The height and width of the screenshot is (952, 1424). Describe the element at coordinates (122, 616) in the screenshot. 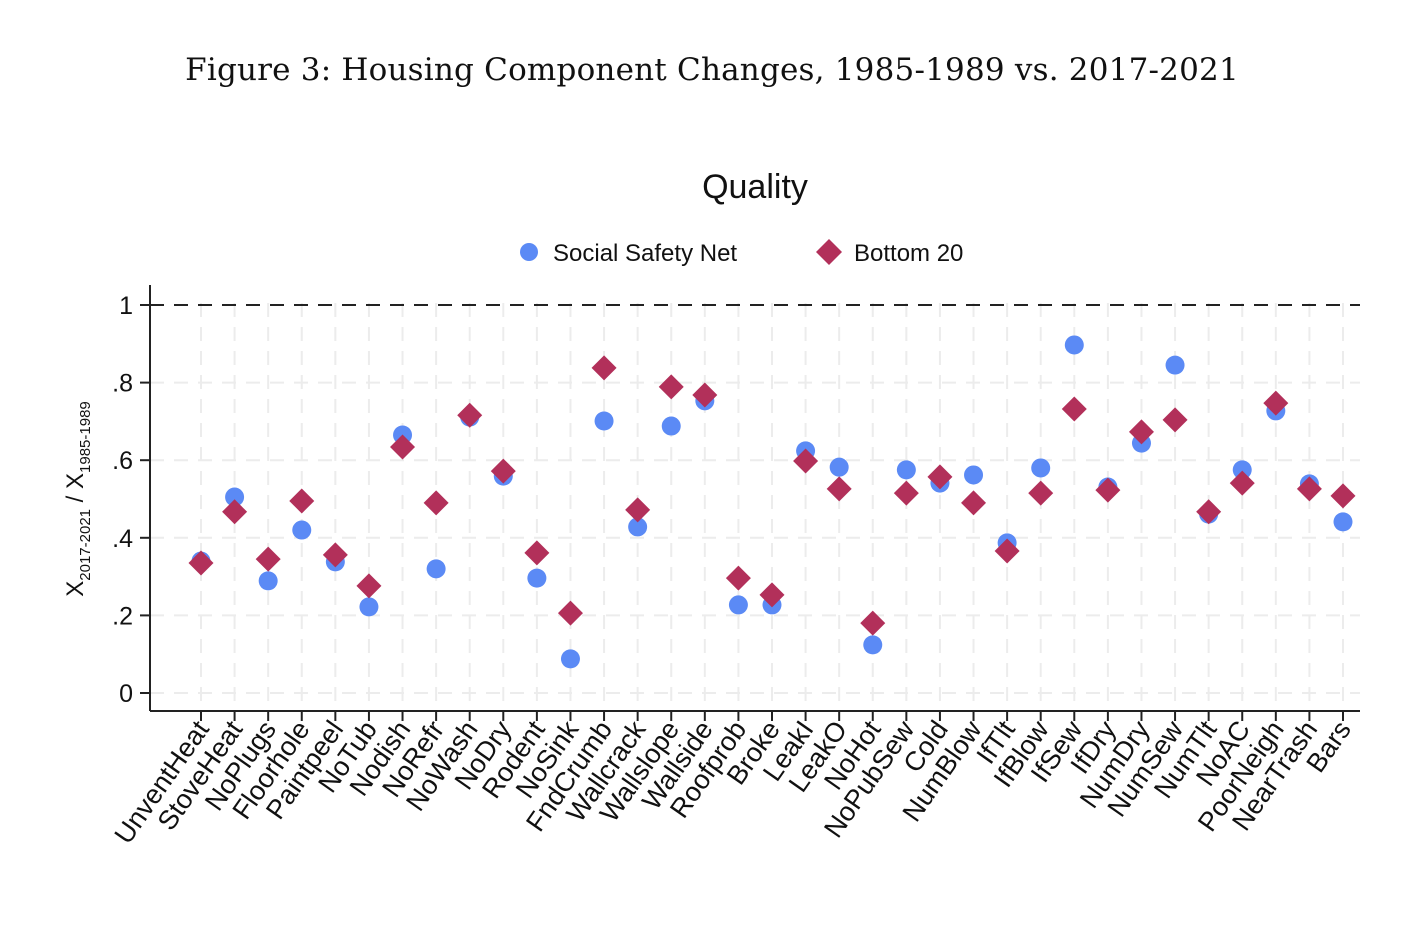

I see `y-tick-label: .2` at that location.